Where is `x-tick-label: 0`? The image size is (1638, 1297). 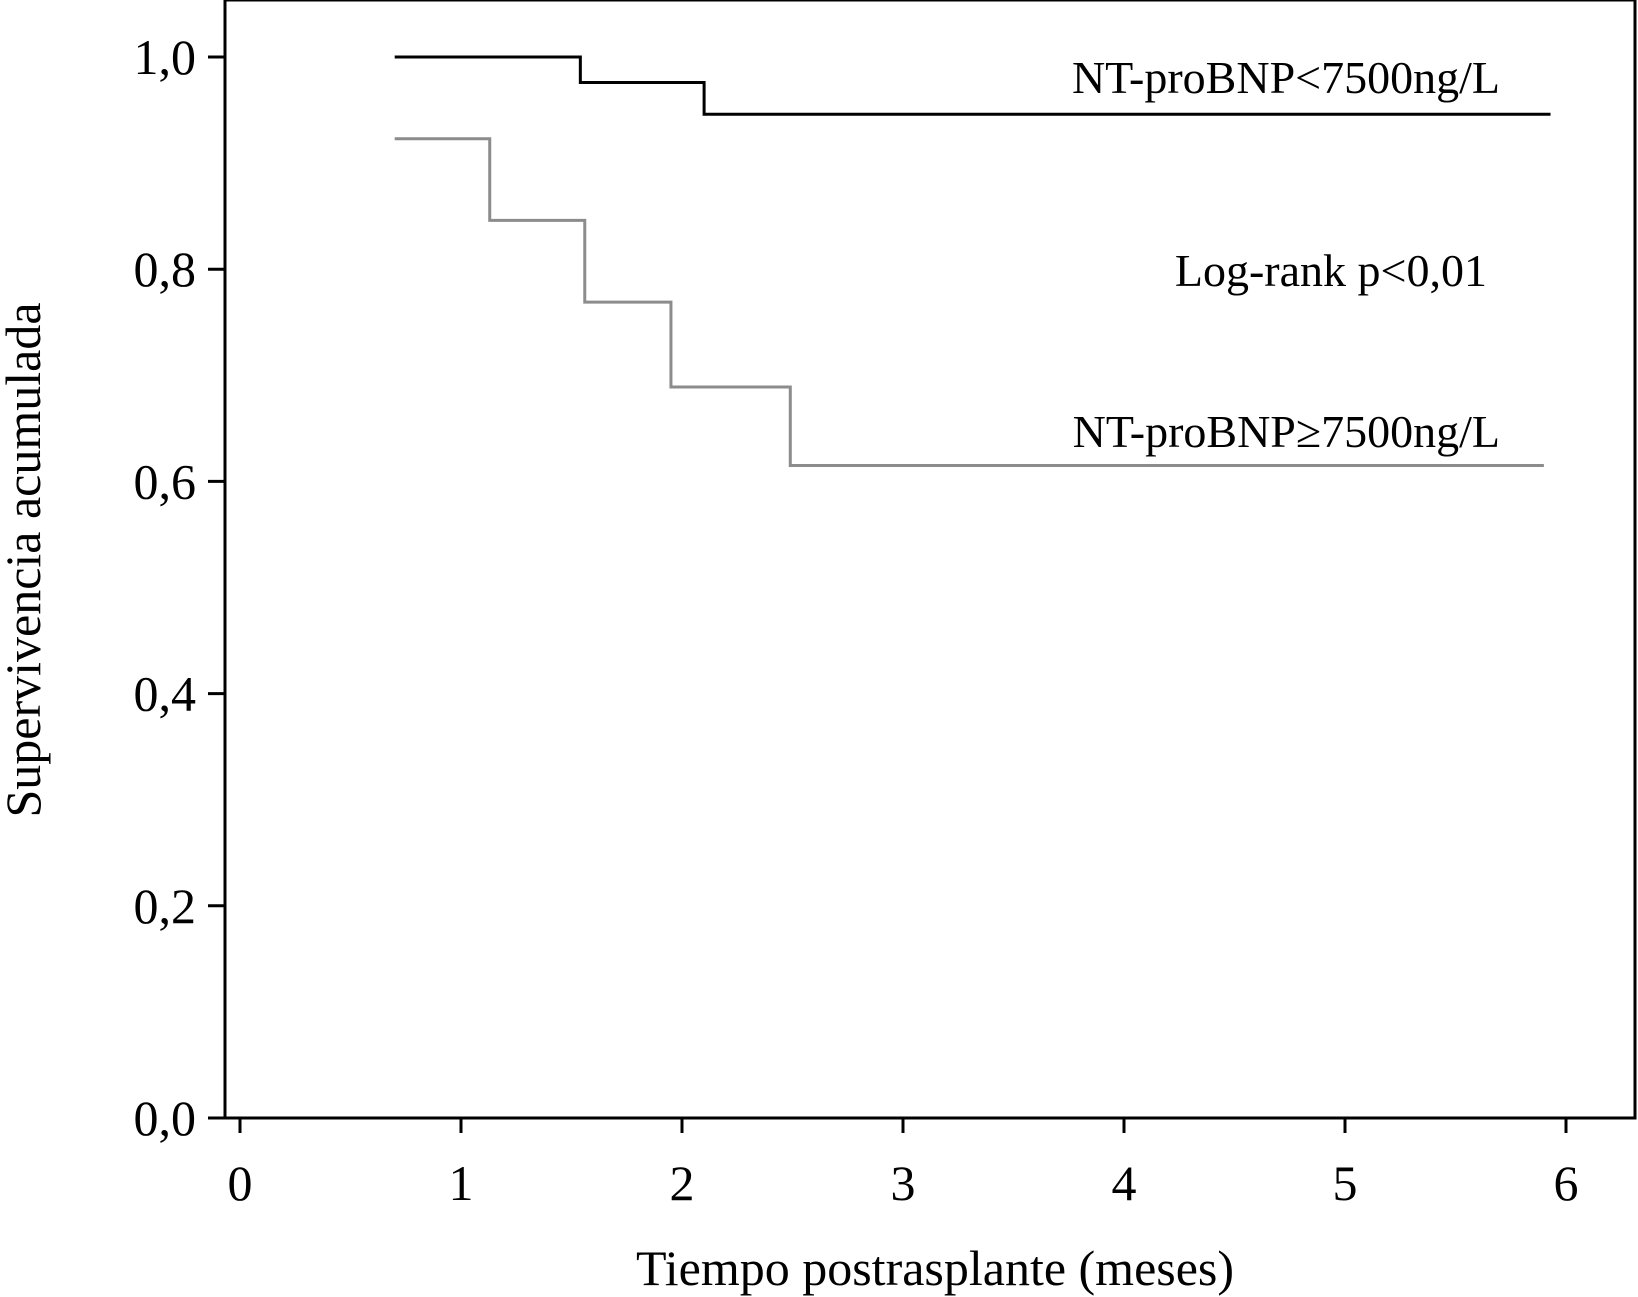 x-tick-label: 0 is located at coordinates (240, 1183).